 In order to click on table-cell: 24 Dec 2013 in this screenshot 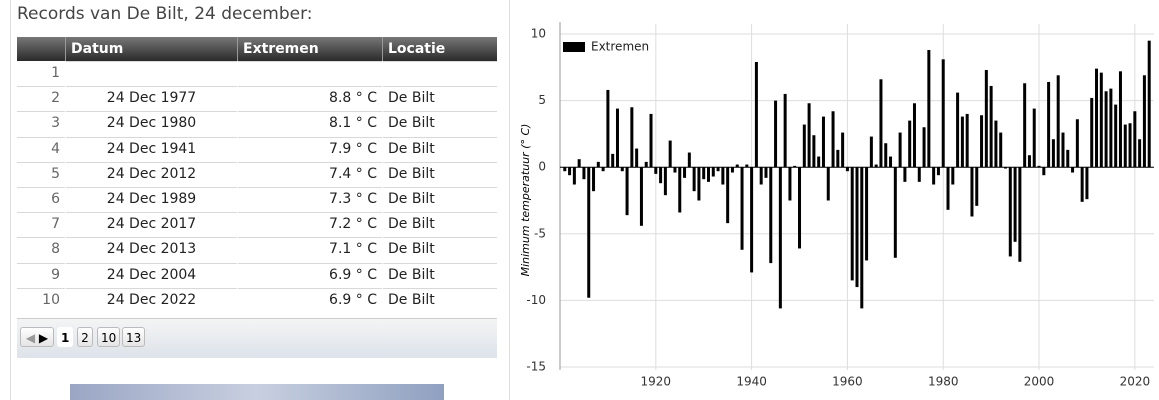, I will do `click(151, 250)`.